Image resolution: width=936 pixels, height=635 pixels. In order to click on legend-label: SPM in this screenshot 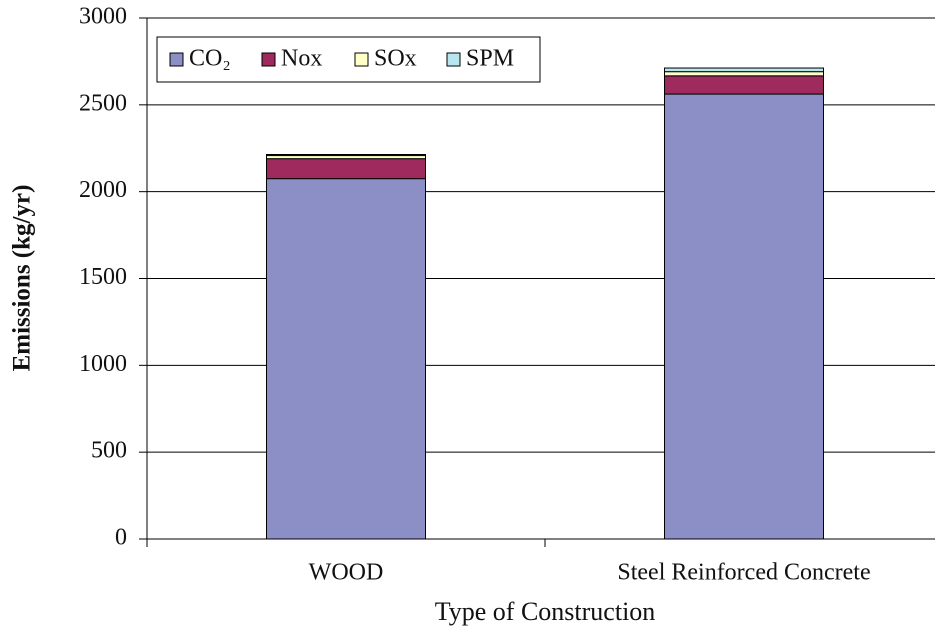, I will do `click(490, 59)`.